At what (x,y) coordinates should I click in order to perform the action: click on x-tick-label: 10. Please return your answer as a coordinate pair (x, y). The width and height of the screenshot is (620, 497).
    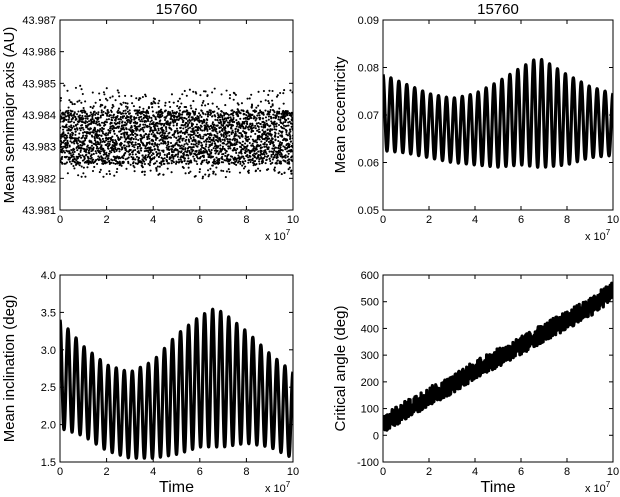
    Looking at the image, I should click on (293, 472).